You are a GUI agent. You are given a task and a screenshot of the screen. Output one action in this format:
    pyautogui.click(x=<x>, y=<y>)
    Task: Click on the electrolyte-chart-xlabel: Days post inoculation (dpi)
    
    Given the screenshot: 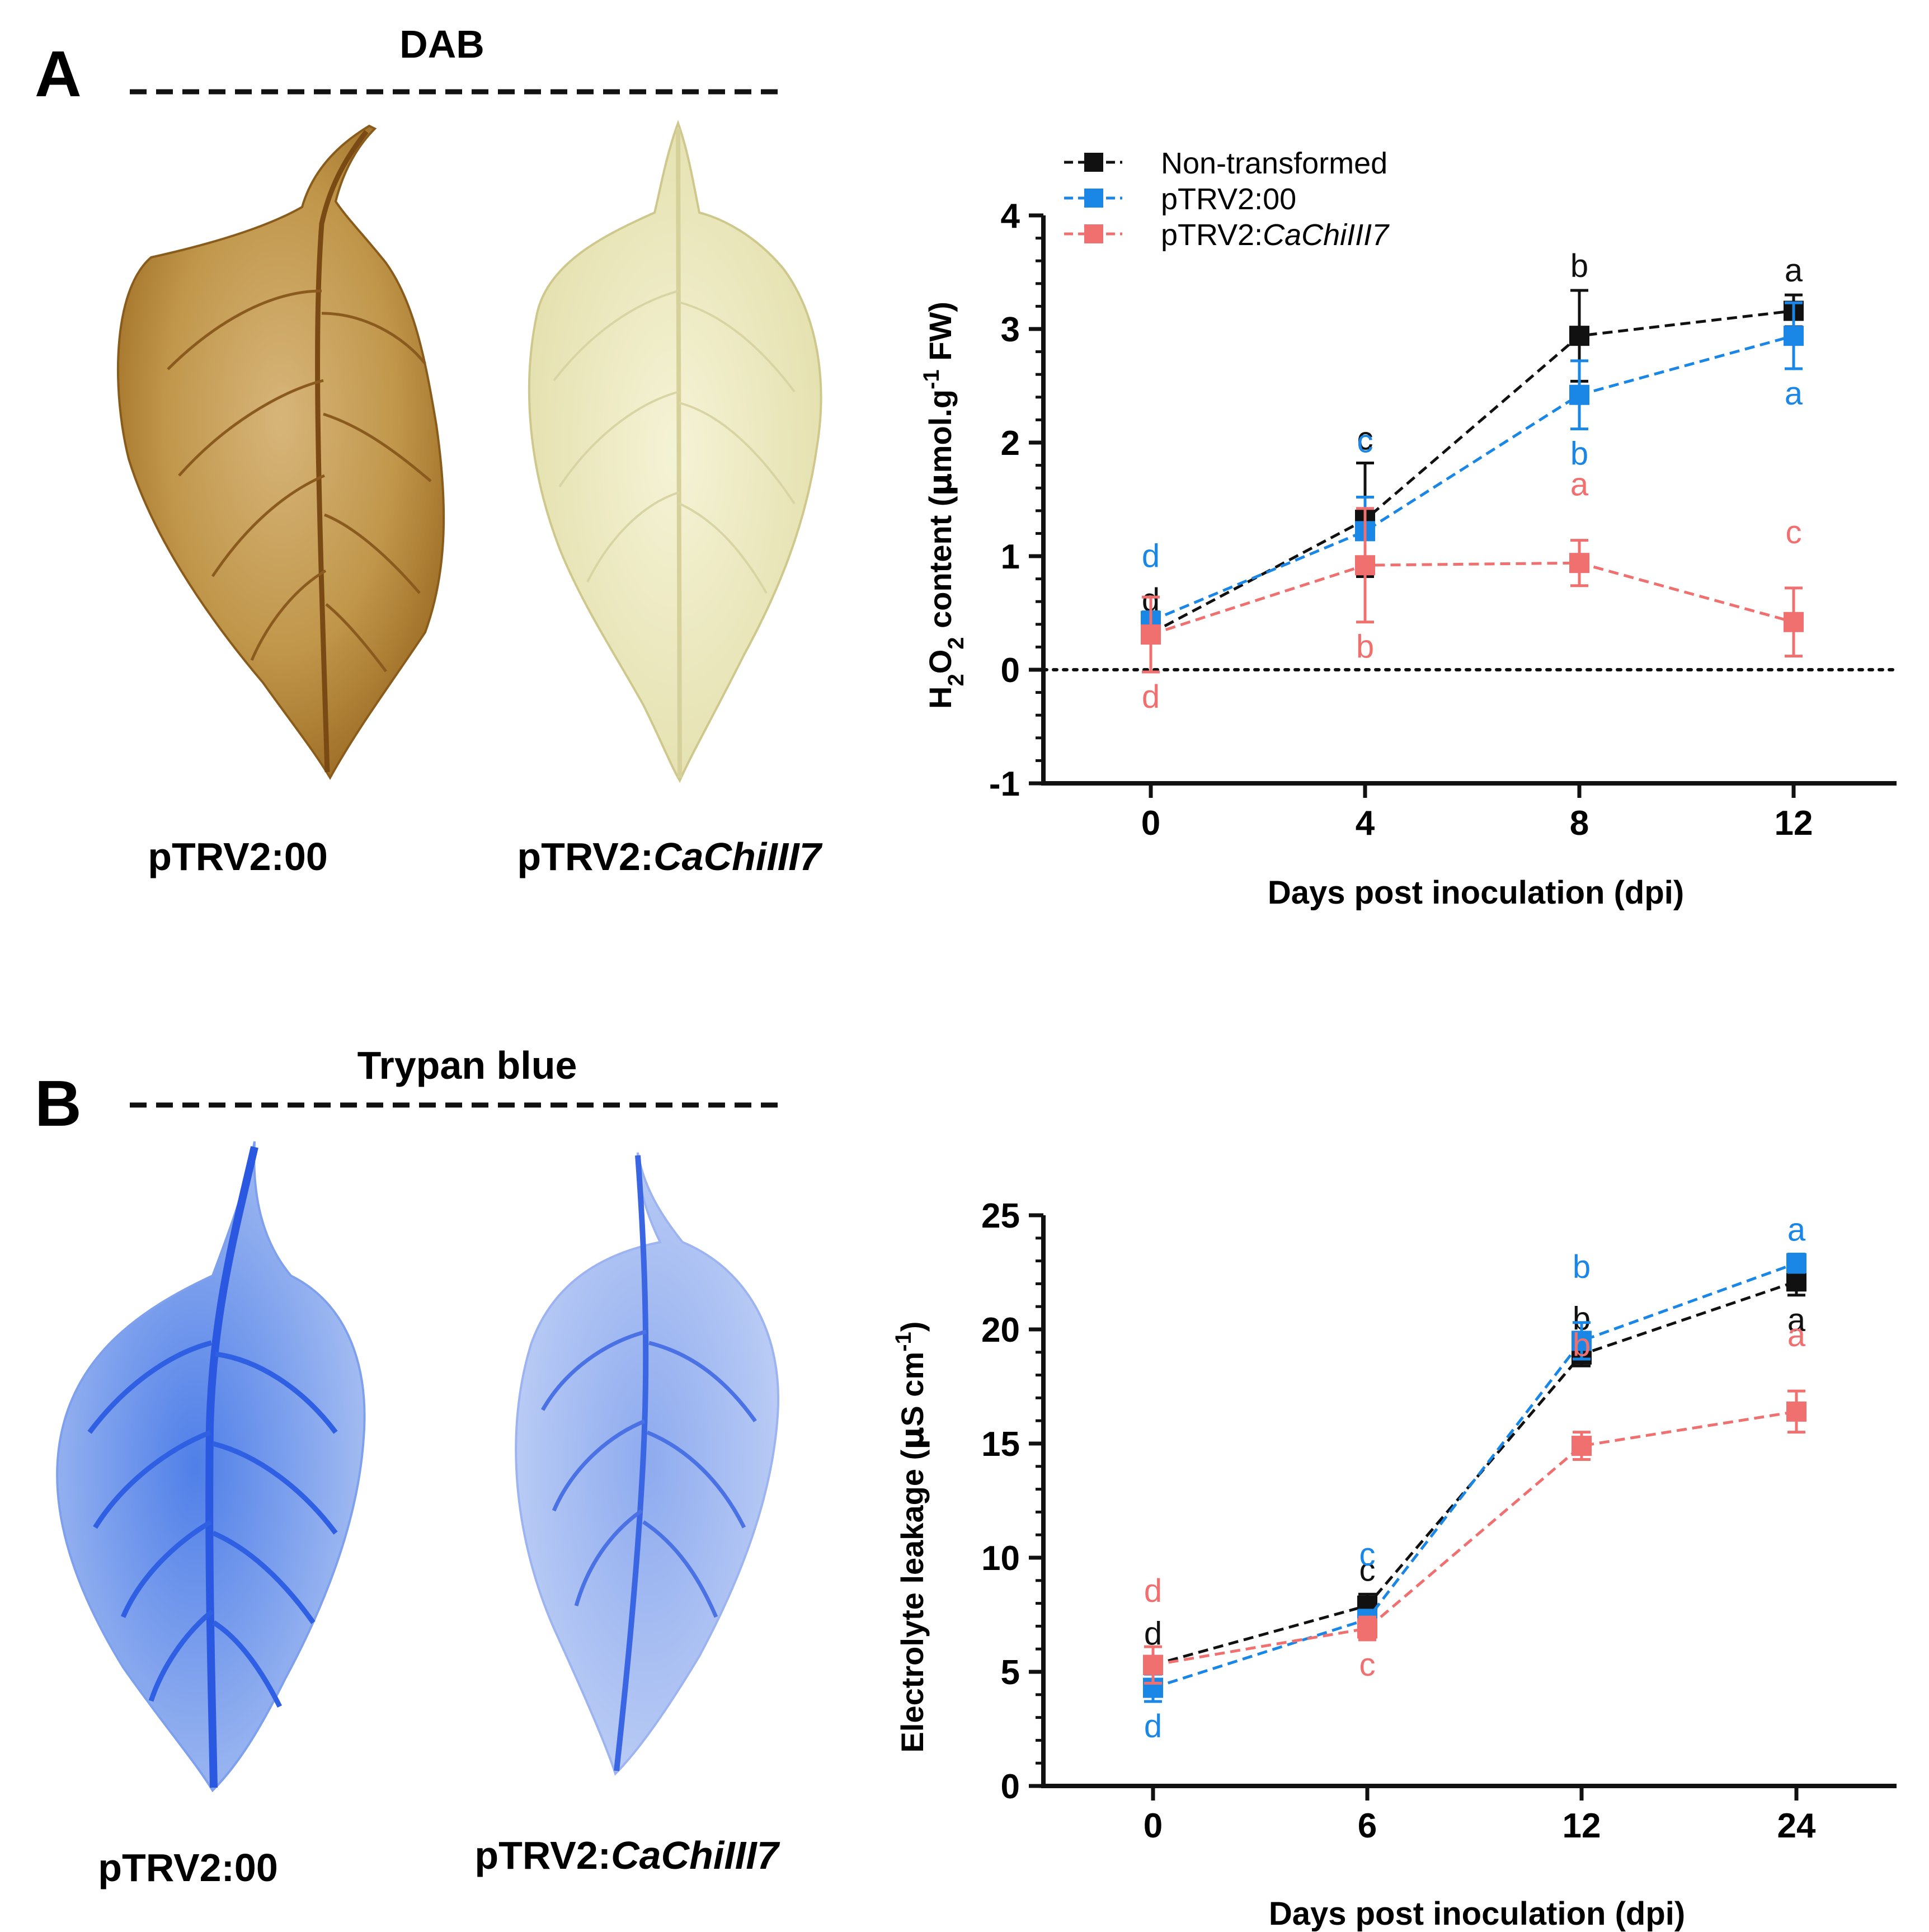 What is the action you would take?
    pyautogui.click(x=1477, y=1914)
    